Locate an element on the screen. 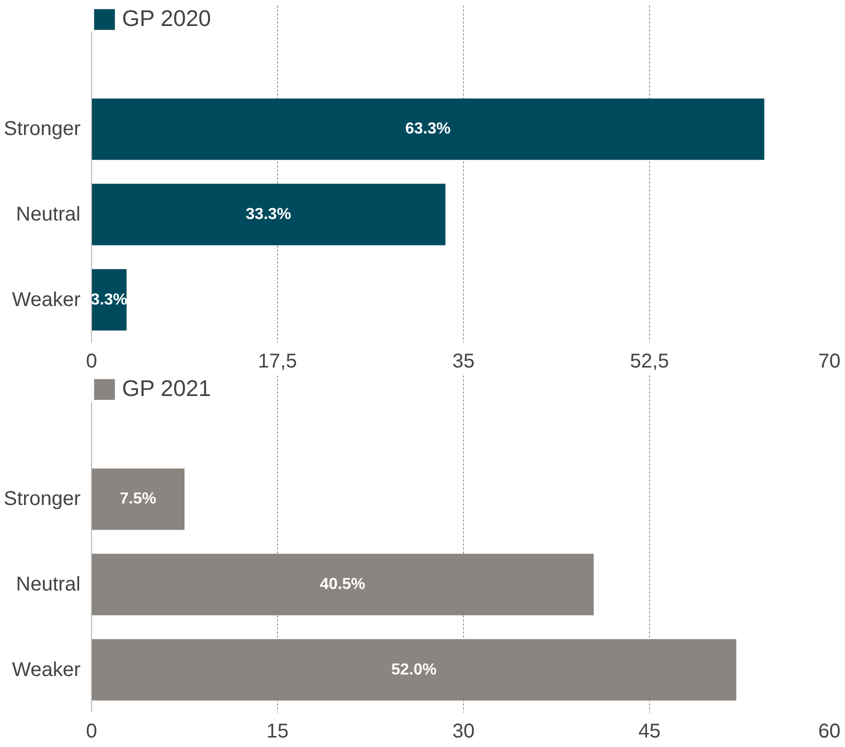  data-label: 52.0% is located at coordinates (414, 669).